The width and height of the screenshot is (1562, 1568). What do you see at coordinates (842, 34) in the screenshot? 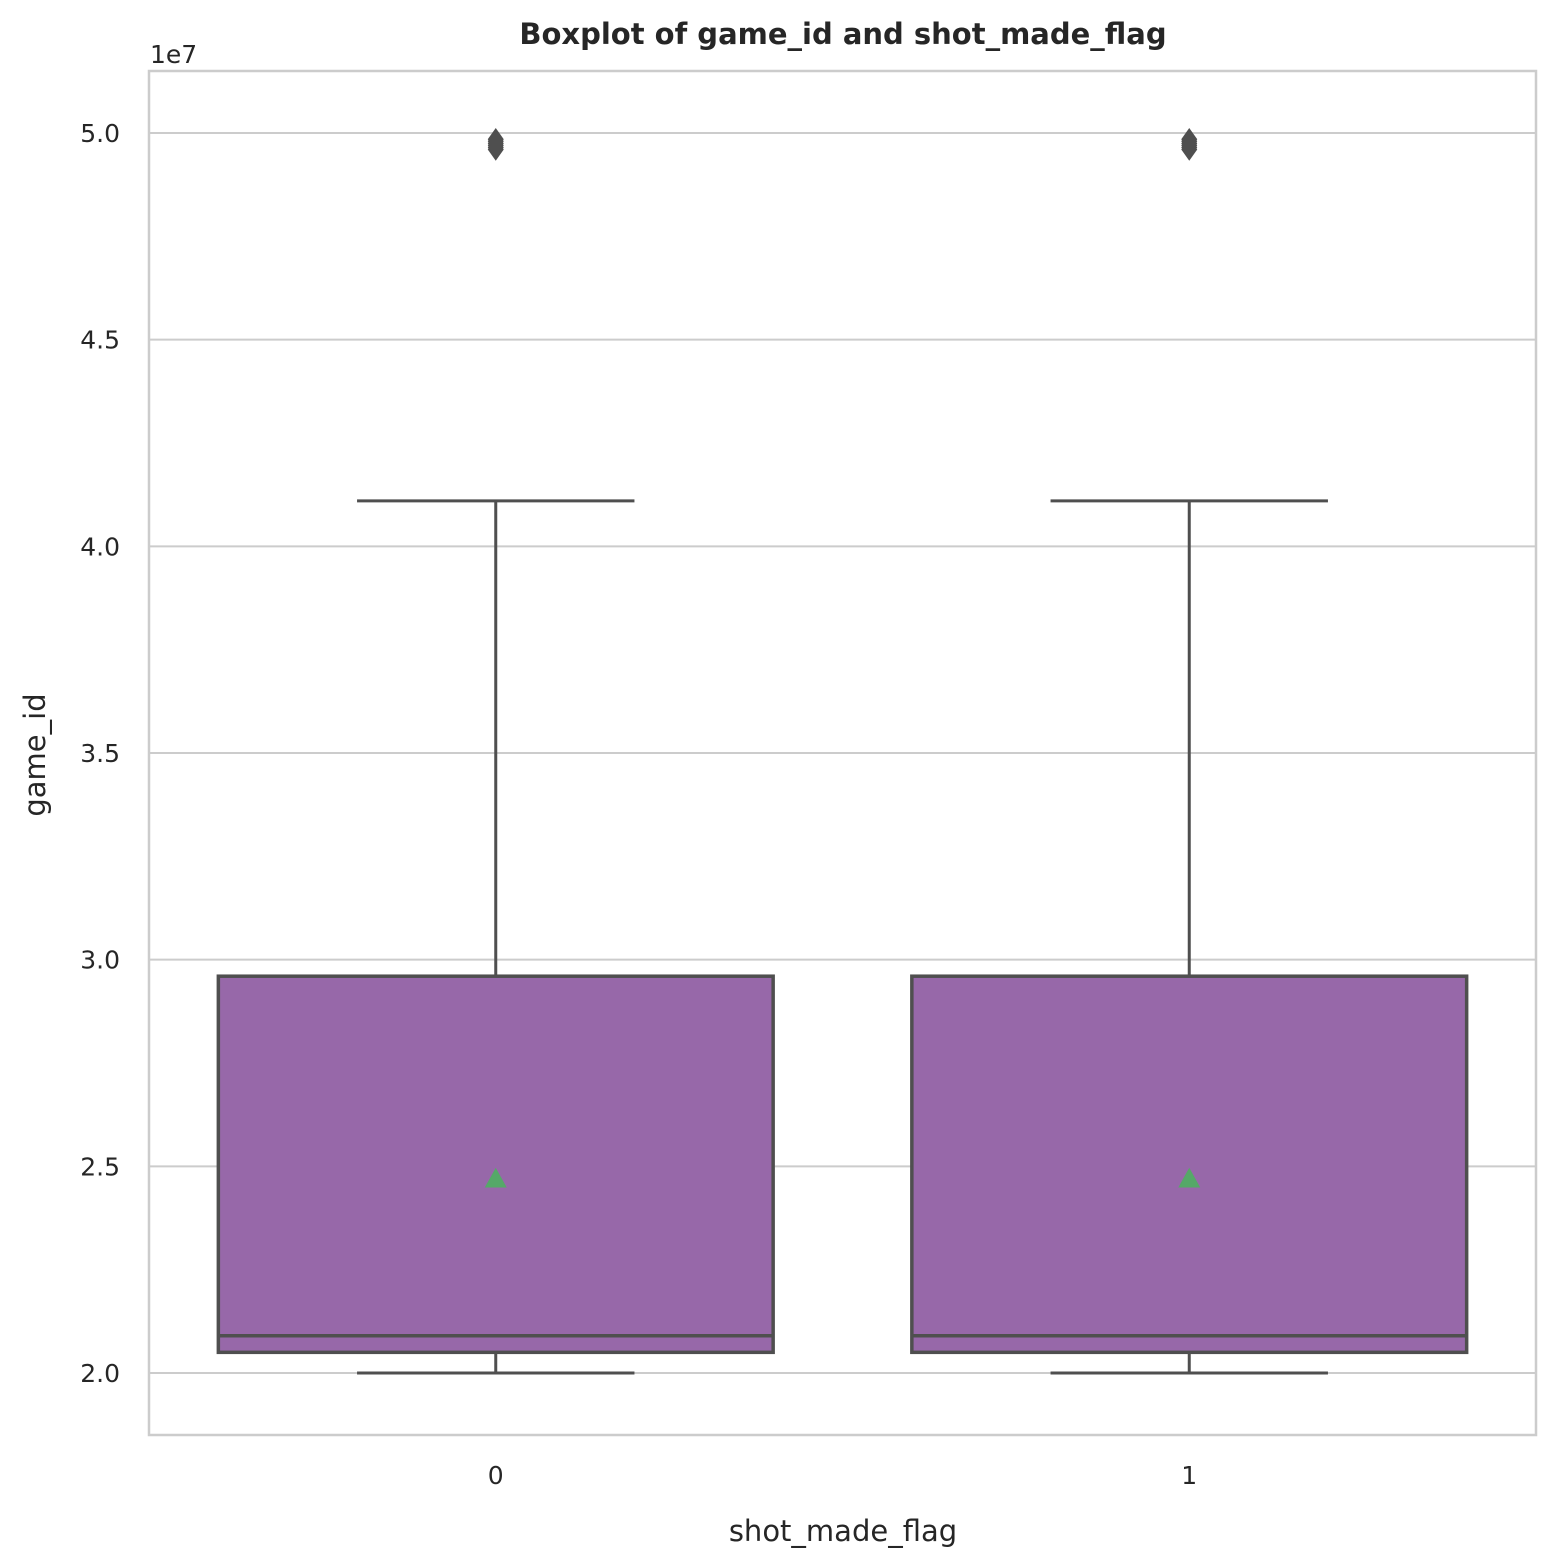
I see `chart-title: Boxplot of game_id and shot_made_flag` at bounding box center [842, 34].